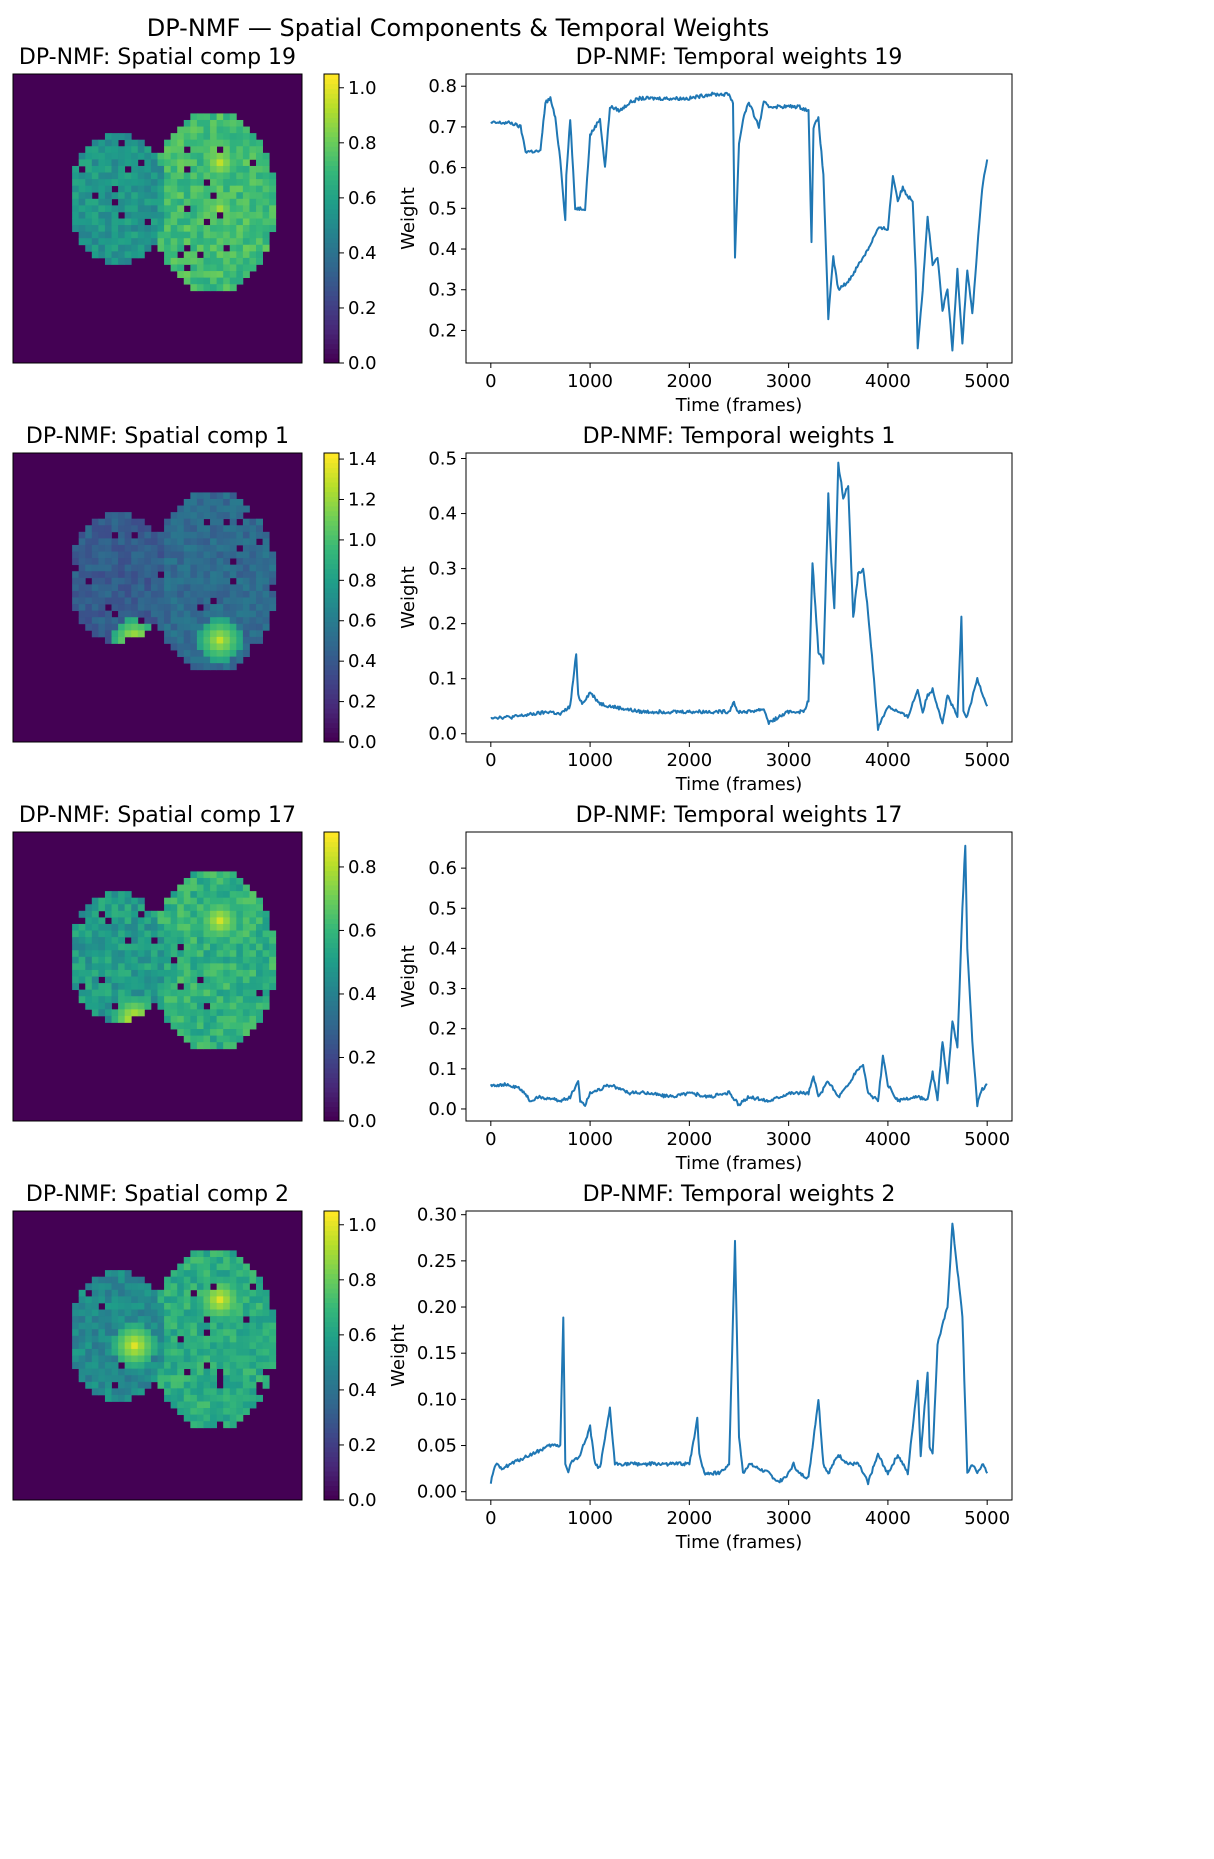 The width and height of the screenshot is (1214, 1859). What do you see at coordinates (739, 815) in the screenshot?
I see `panel-title: DP-NMF: Temporal weights 17` at bounding box center [739, 815].